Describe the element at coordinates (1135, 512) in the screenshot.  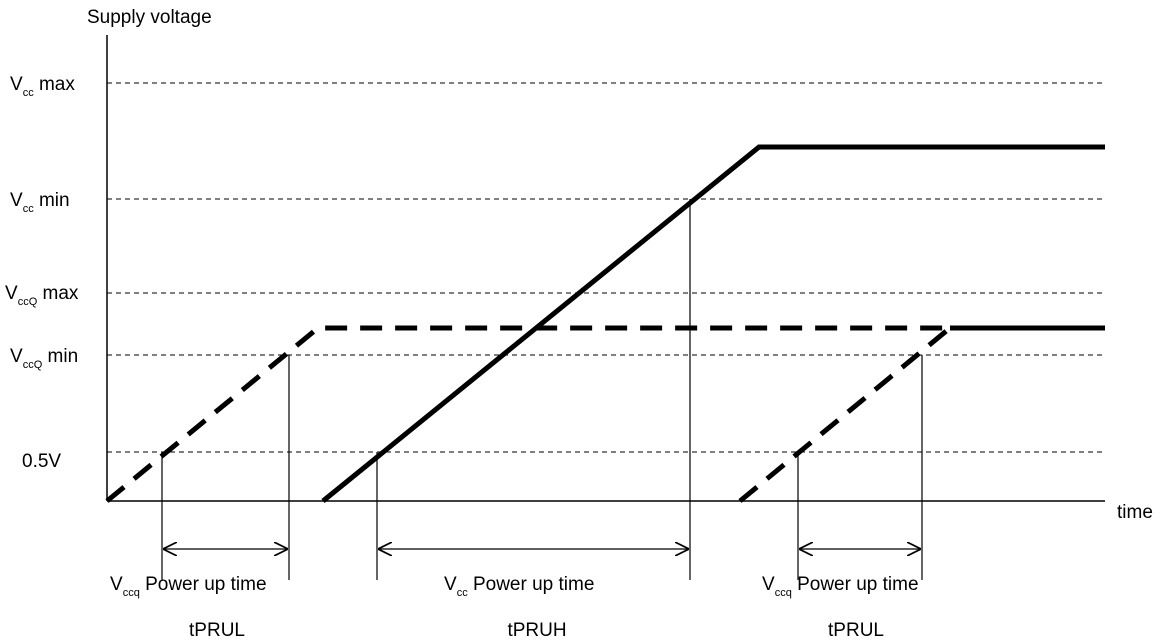
I see `x-axis-label: time` at that location.